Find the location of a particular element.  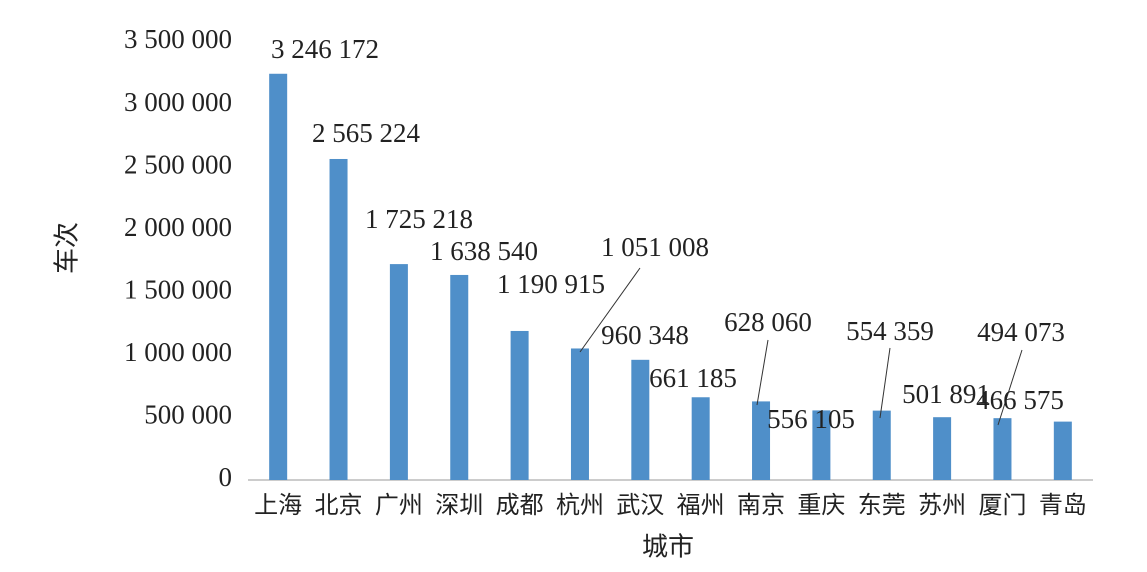

value-label: 466 575 is located at coordinates (1020, 400).